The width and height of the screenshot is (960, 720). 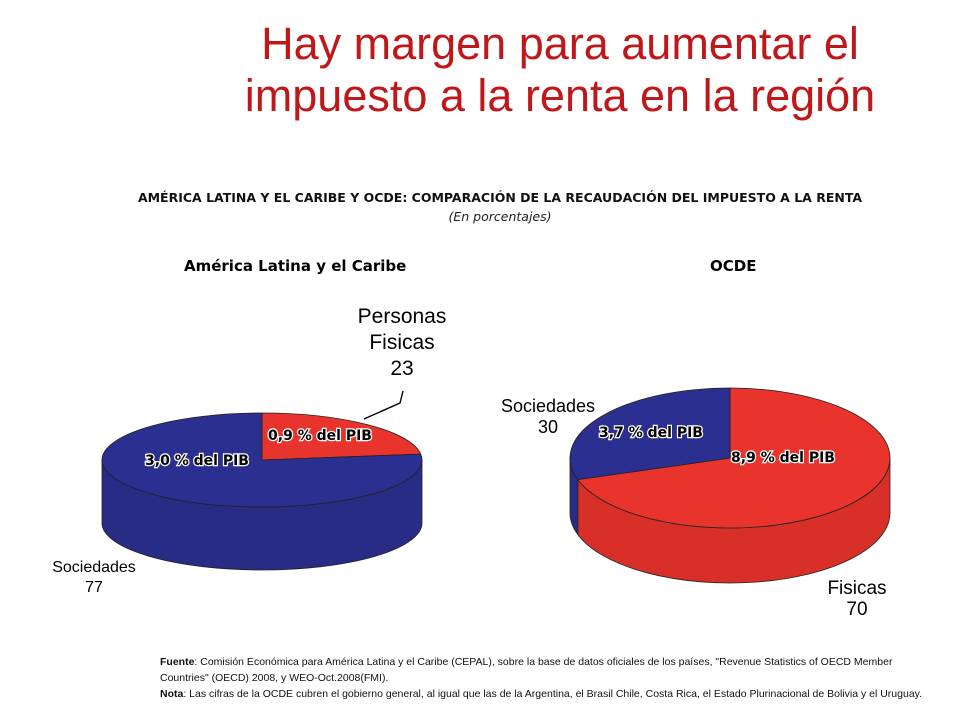 I want to click on slide-title-line-1: Hay margen para aumentar el, so click(x=560, y=43).